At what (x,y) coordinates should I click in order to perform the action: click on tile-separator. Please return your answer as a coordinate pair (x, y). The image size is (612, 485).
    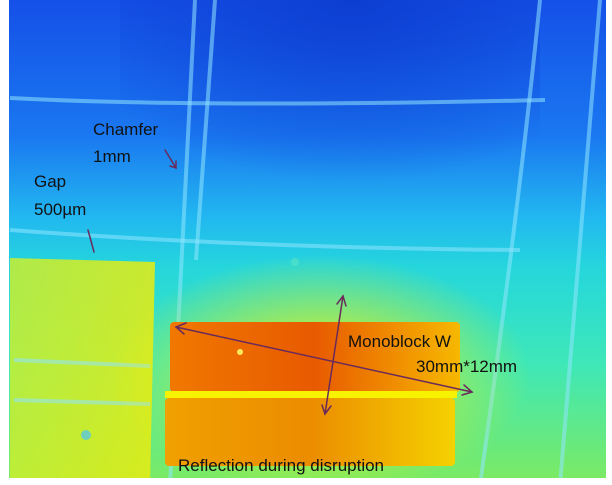
    Looking at the image, I should click on (311, 394).